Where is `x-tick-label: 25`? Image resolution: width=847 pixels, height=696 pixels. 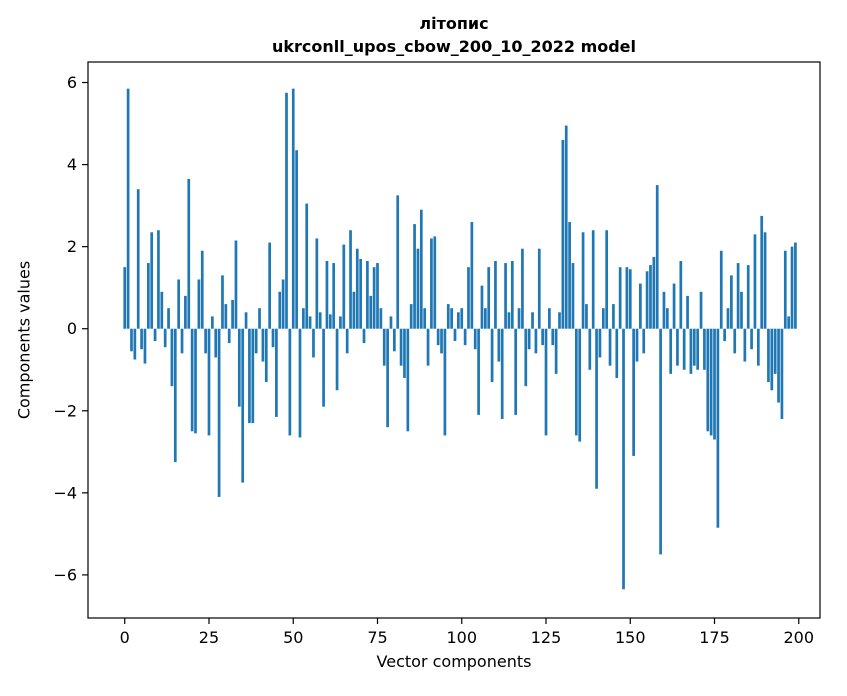
x-tick-label: 25 is located at coordinates (209, 637).